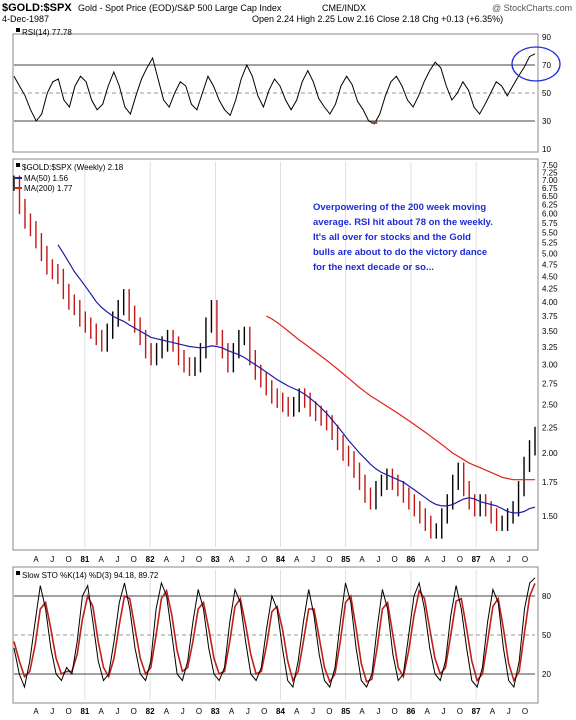 This screenshot has height=720, width=576. I want to click on sto-line-layer, so click(274, 633).